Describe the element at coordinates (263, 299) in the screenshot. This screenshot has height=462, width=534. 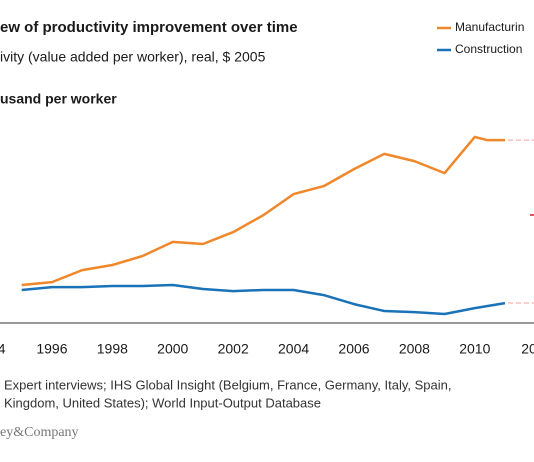
I see `line-series` at that location.